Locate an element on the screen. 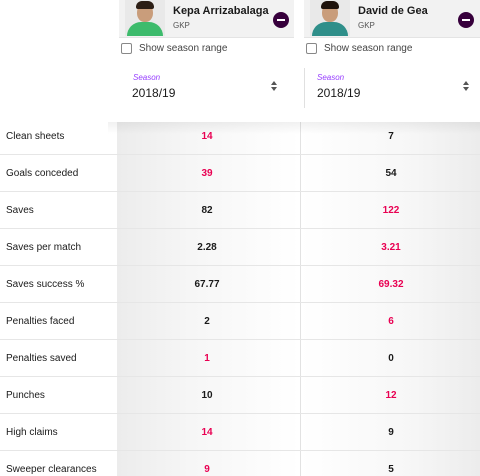  stat-value-left: 1 is located at coordinates (207, 358).